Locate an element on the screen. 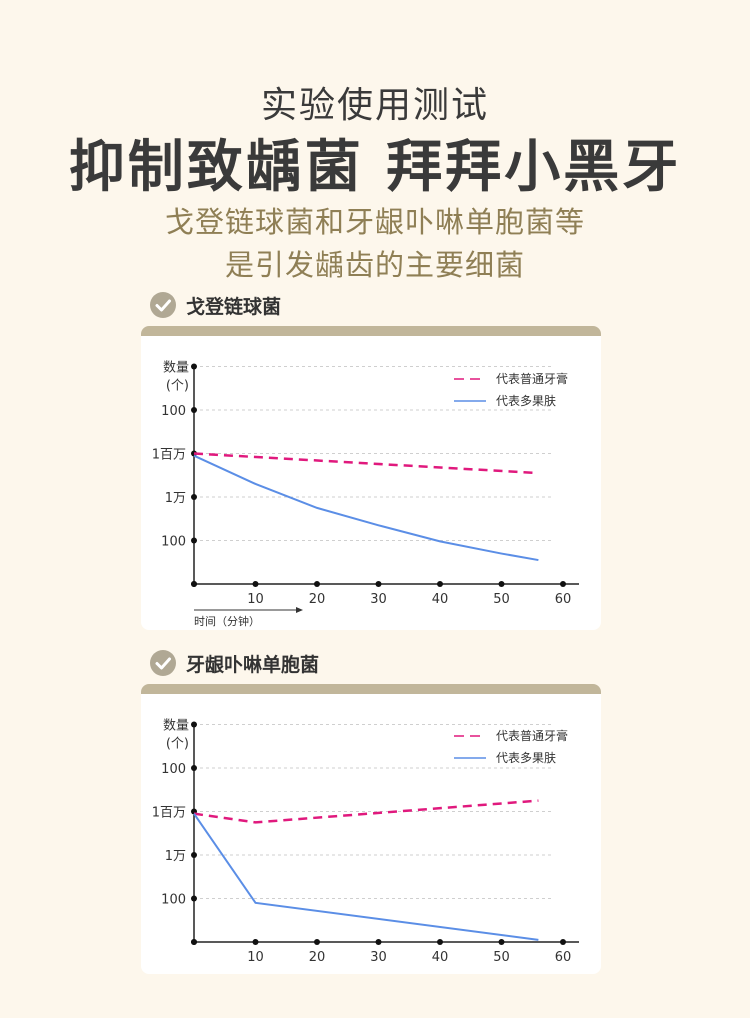 The width and height of the screenshot is (750, 1018). section-header-1: 戈登链球菌 is located at coordinates (215, 305).